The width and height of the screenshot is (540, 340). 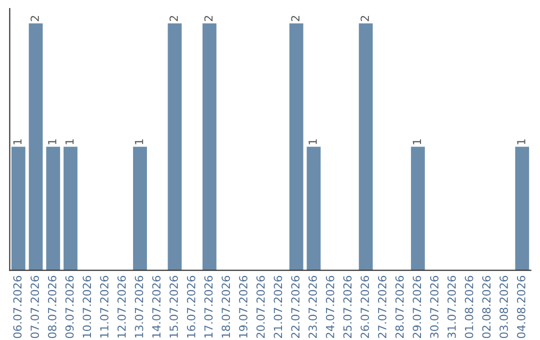 I want to click on x-tick-label: 25.07.2026, so click(x=347, y=307).